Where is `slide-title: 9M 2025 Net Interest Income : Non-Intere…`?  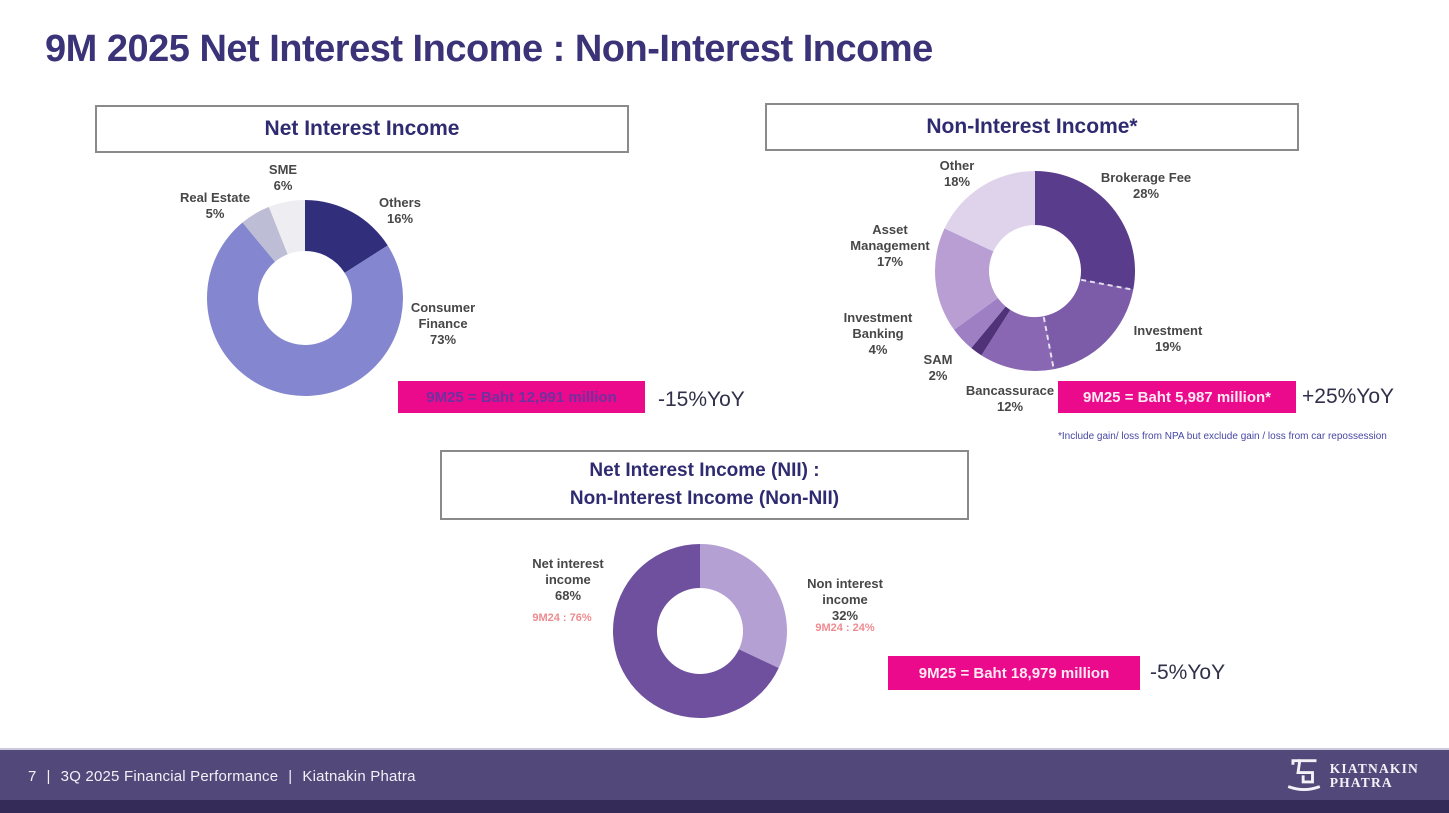 slide-title: 9M 2025 Net Interest Income : Non-Intere… is located at coordinates (489, 49).